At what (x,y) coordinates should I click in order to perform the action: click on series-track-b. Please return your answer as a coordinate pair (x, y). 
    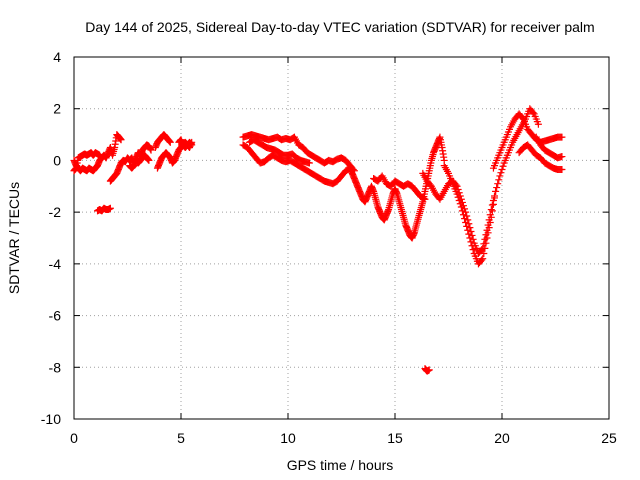
    Looking at the image, I should click on (87, 162).